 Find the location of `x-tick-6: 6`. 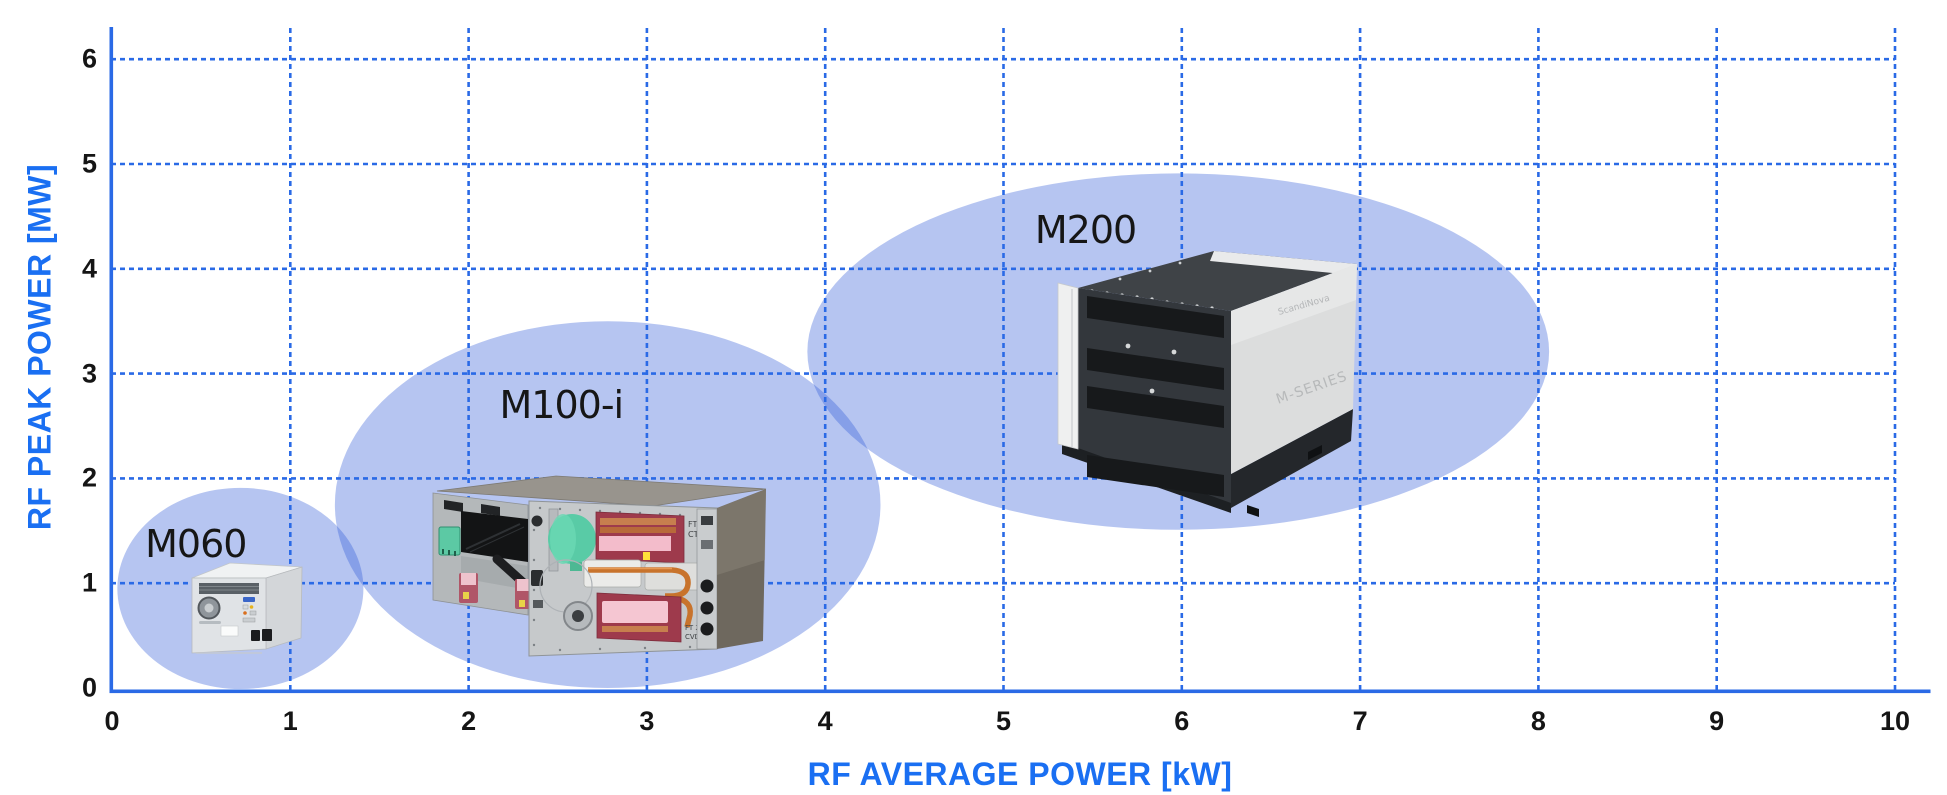

x-tick-6: 6 is located at coordinates (1182, 721).